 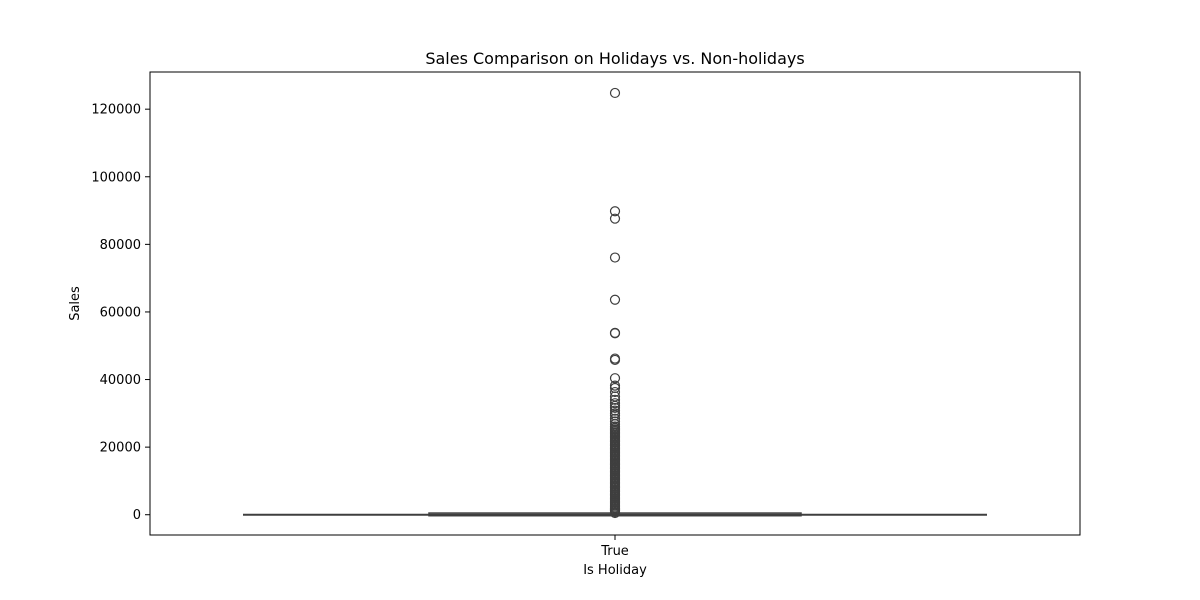 I want to click on y-tick-label: 80000, so click(x=120, y=245).